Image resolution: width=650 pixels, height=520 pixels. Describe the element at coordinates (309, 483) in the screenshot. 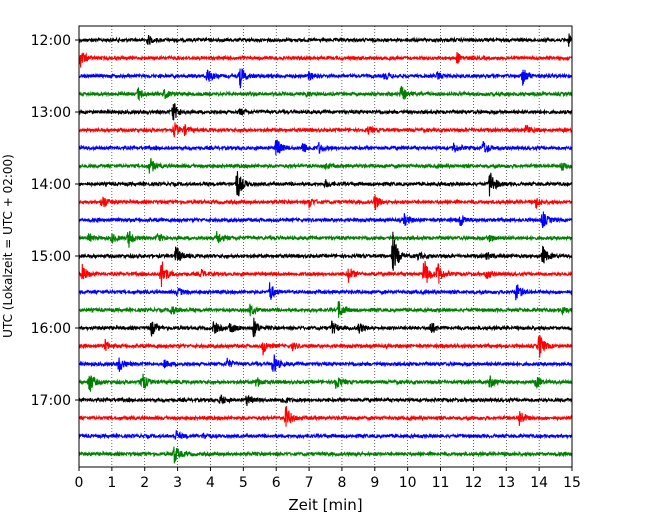

I see `x-tick-label: 7` at that location.